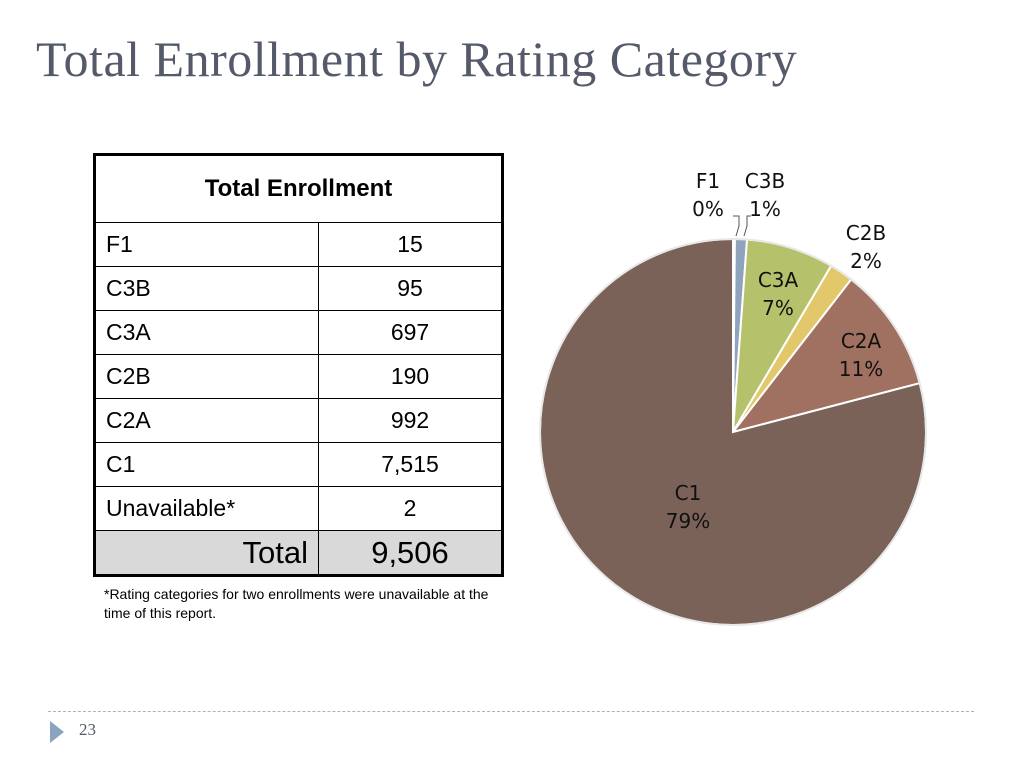  What do you see at coordinates (861, 369) in the screenshot?
I see `slice-percent-c2a: 11%` at bounding box center [861, 369].